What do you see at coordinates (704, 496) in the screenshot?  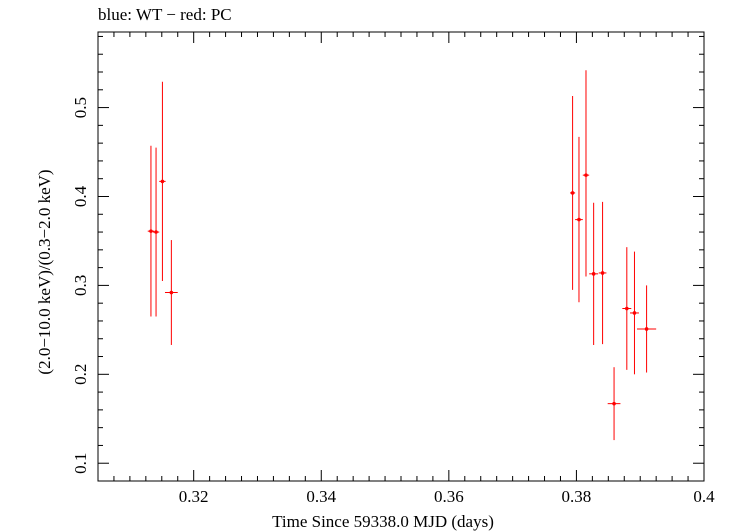 I see `x-tick-label: 0.4` at bounding box center [704, 496].